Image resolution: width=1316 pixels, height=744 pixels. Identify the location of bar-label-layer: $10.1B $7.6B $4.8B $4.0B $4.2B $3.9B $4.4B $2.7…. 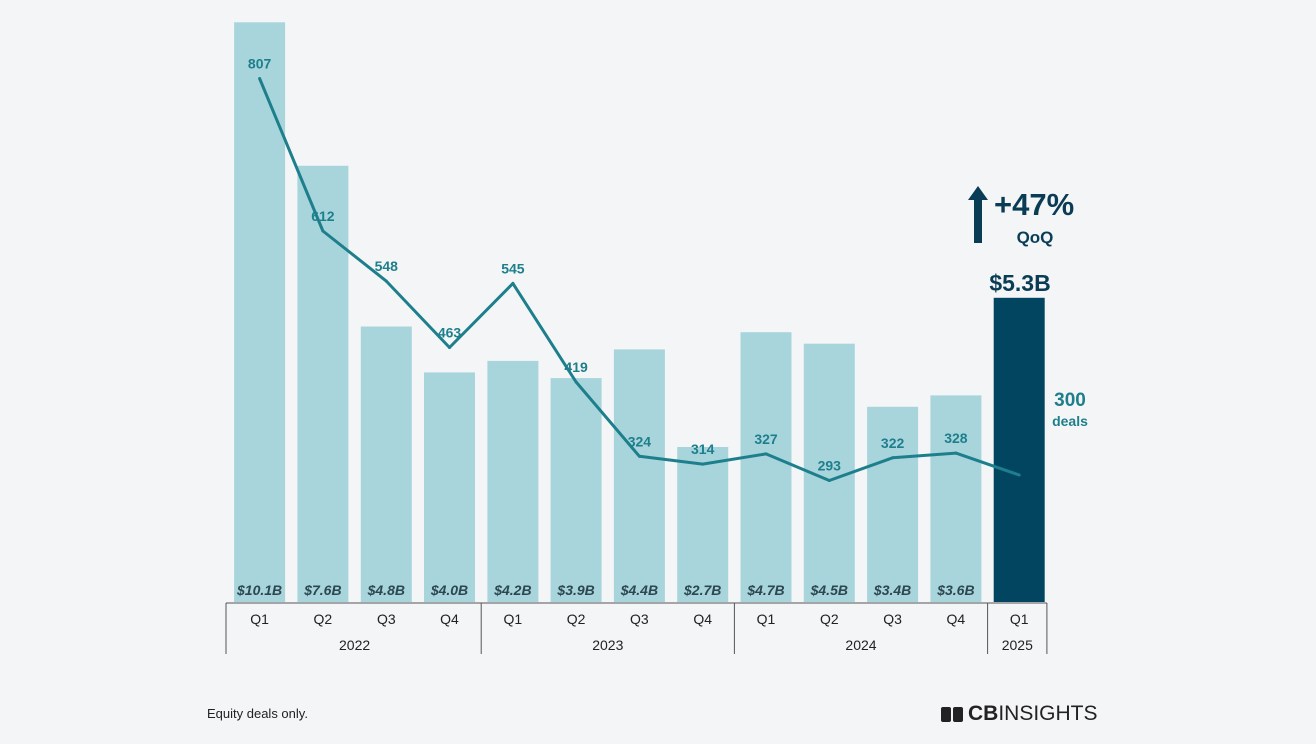
(605, 590).